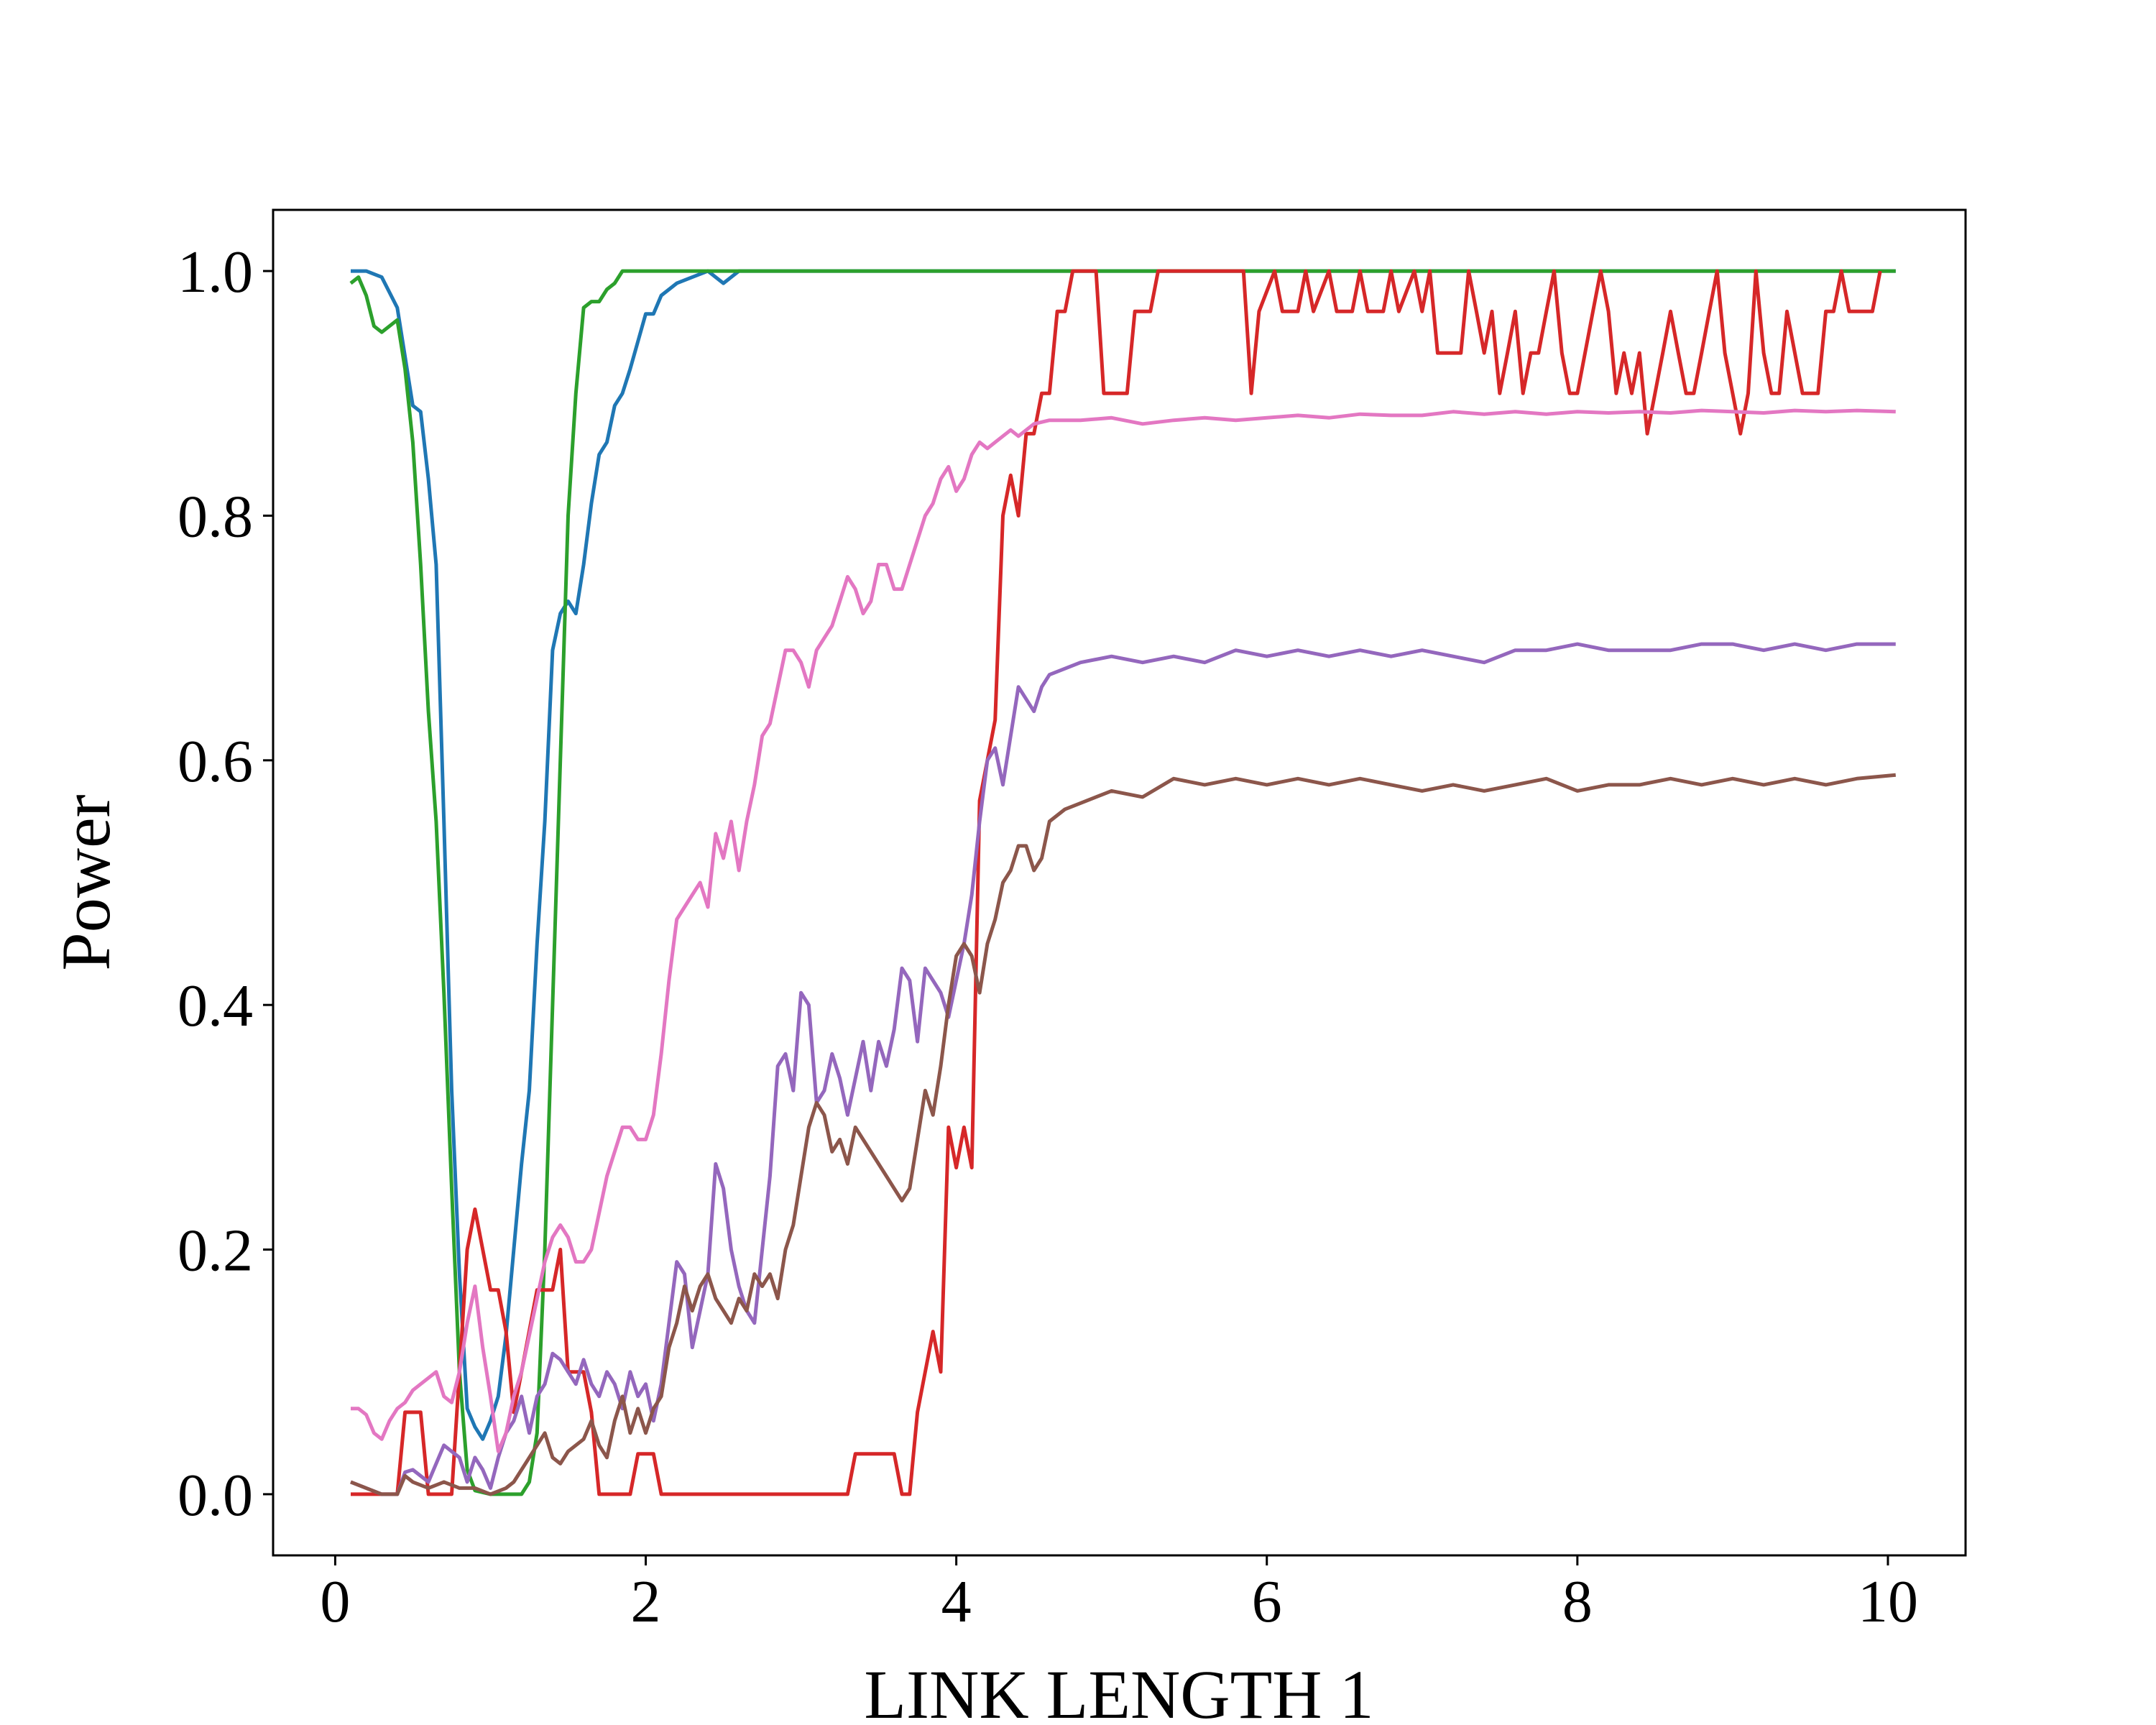 This screenshot has height=1725, width=2156. What do you see at coordinates (215, 272) in the screenshot?
I see `y-tick-label: 1.0` at bounding box center [215, 272].